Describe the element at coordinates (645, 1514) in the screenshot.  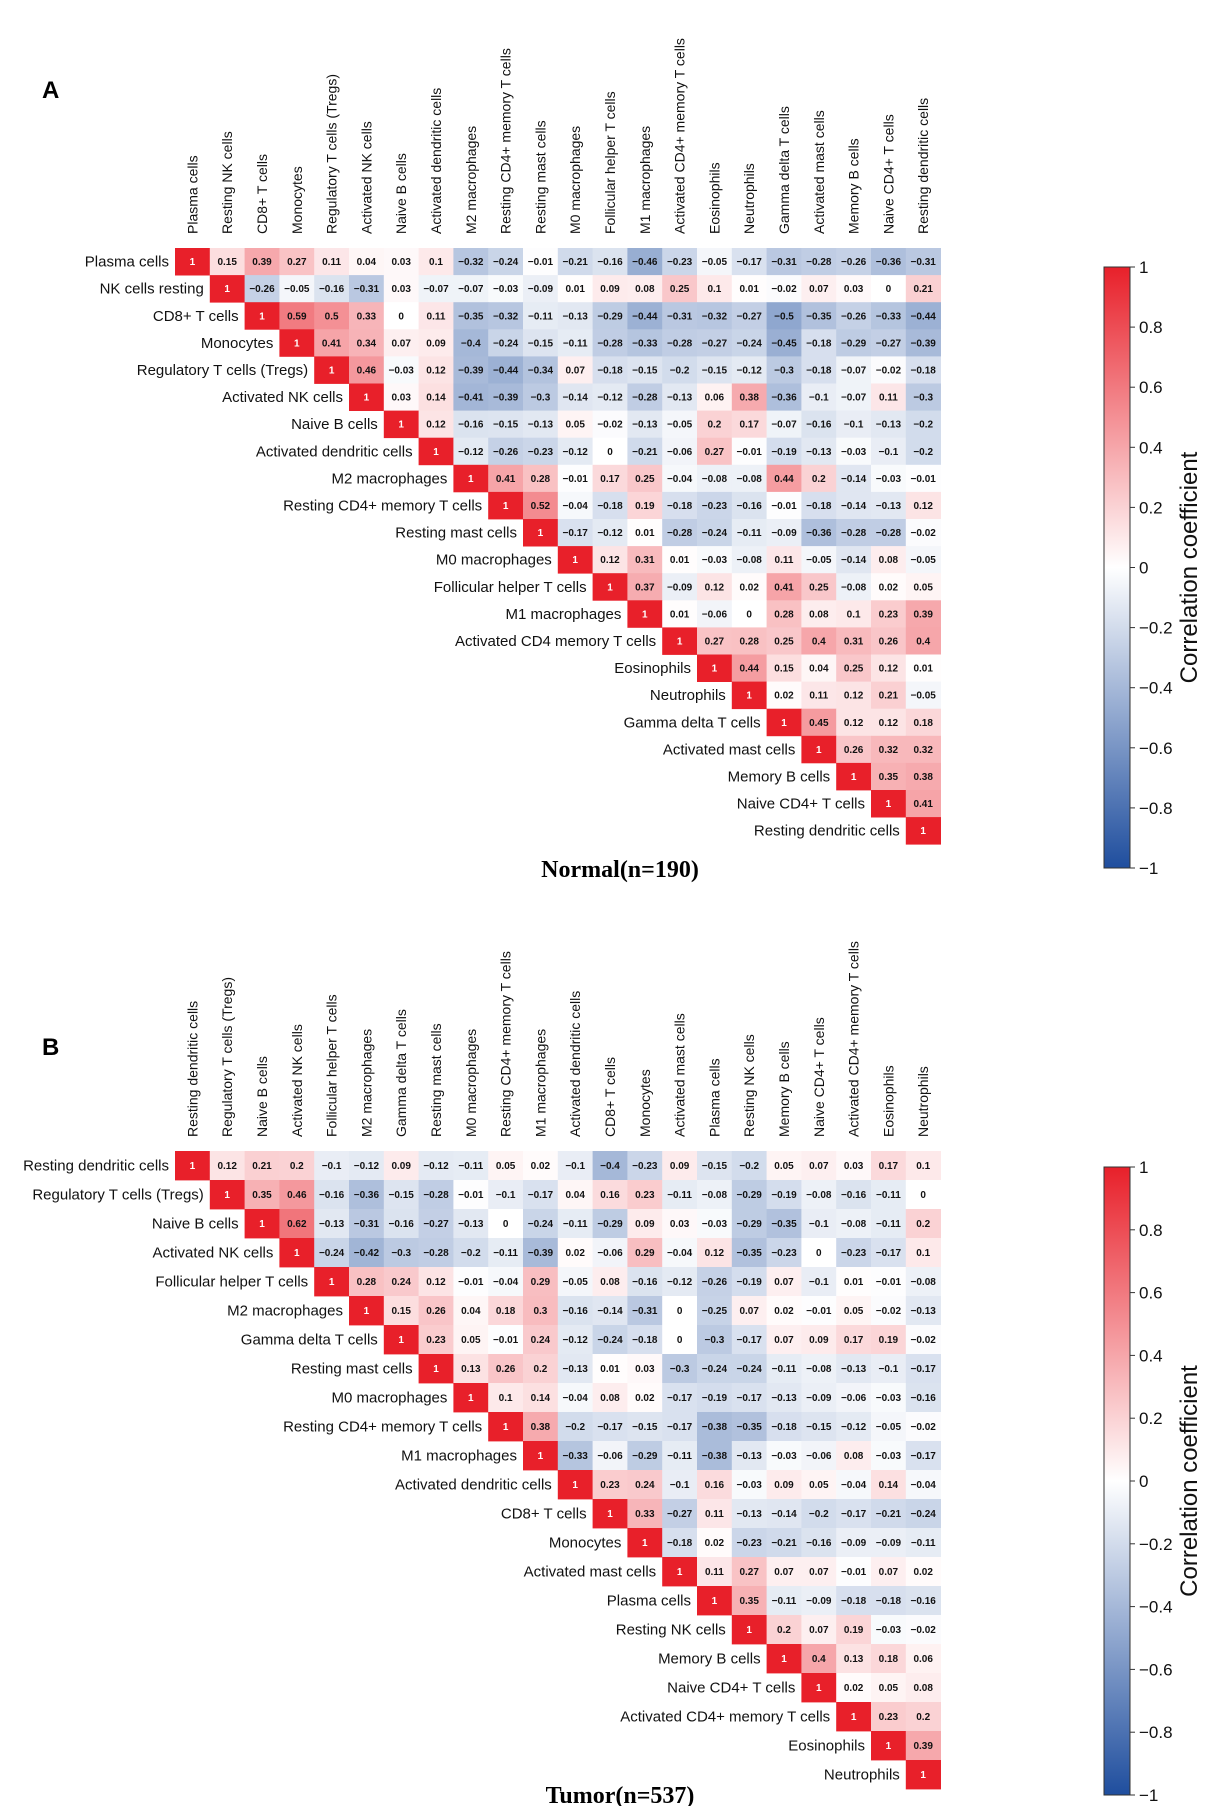
I see `cell-value-label: 0.33` at that location.